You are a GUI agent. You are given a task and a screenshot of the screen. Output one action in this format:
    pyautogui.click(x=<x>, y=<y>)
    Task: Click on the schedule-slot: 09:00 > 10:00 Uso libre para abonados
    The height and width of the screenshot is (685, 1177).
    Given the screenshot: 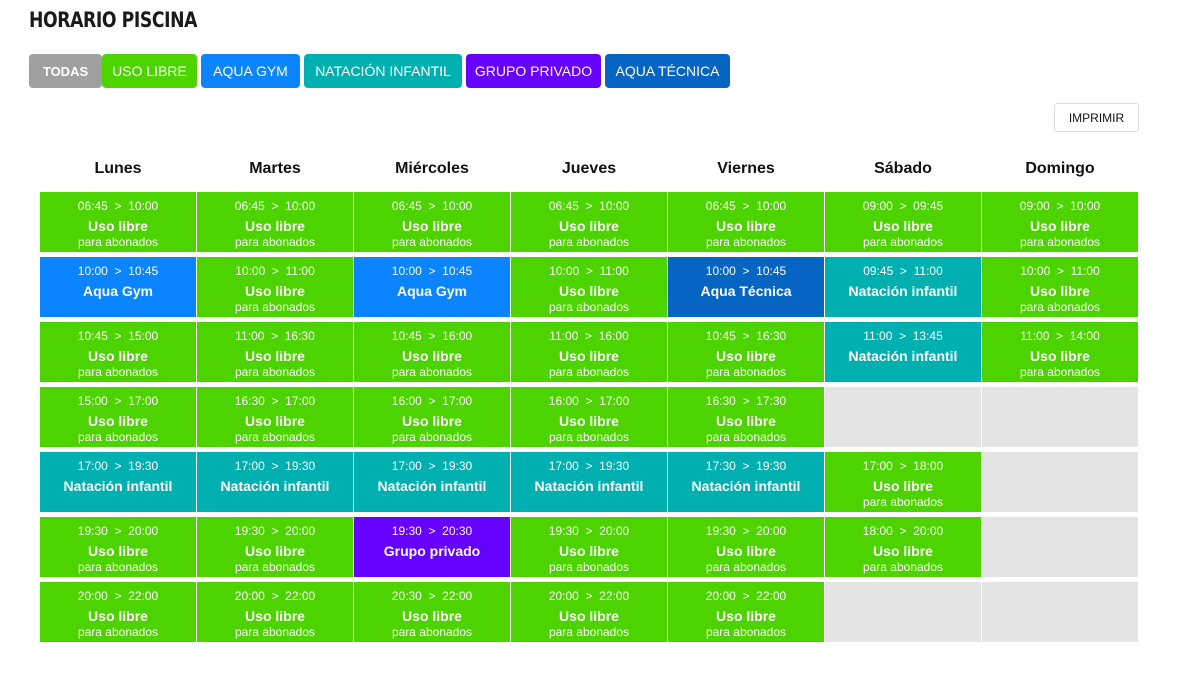 What is the action you would take?
    pyautogui.click(x=1060, y=222)
    